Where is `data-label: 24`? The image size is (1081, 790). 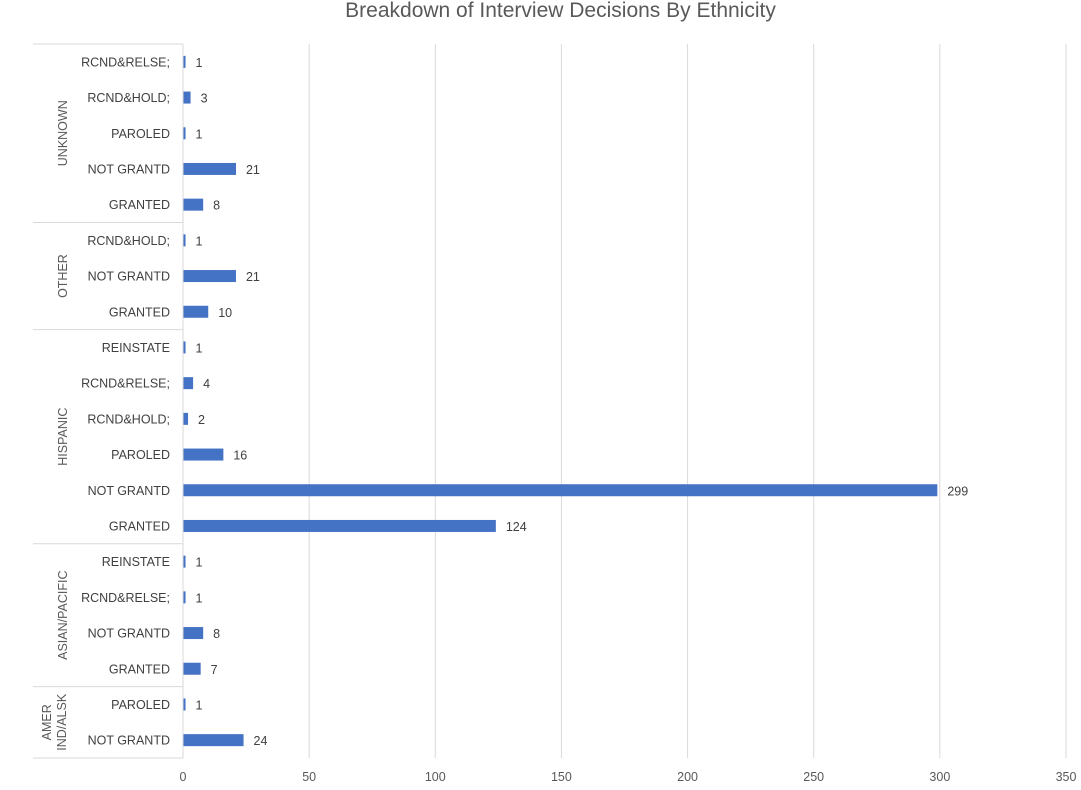 data-label: 24 is located at coordinates (261, 741).